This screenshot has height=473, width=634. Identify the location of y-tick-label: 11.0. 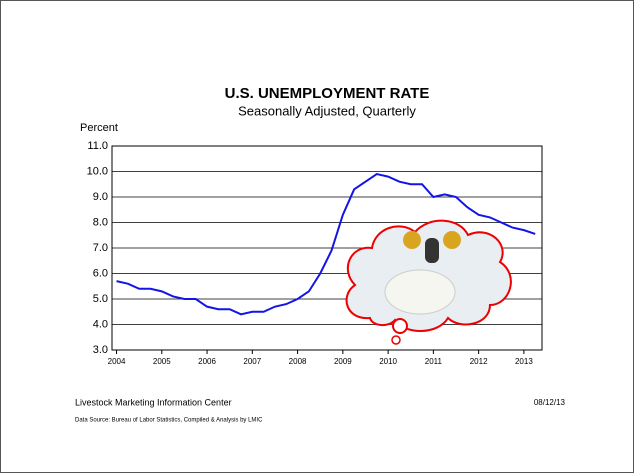
(97, 146).